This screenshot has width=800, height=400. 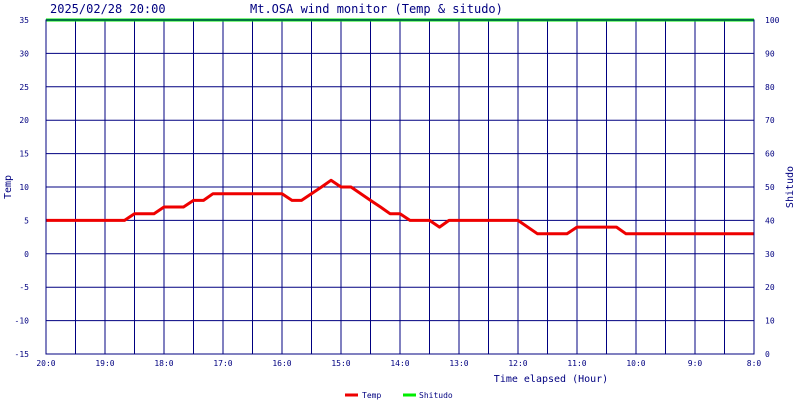 I want to click on y2-tick-label: 50, so click(x=770, y=187).